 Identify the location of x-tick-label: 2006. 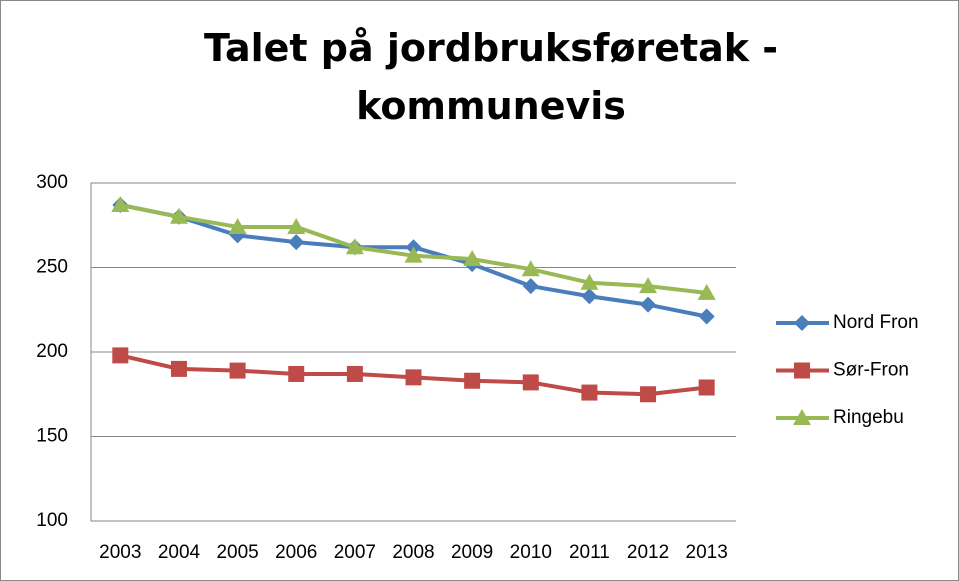
(296, 552).